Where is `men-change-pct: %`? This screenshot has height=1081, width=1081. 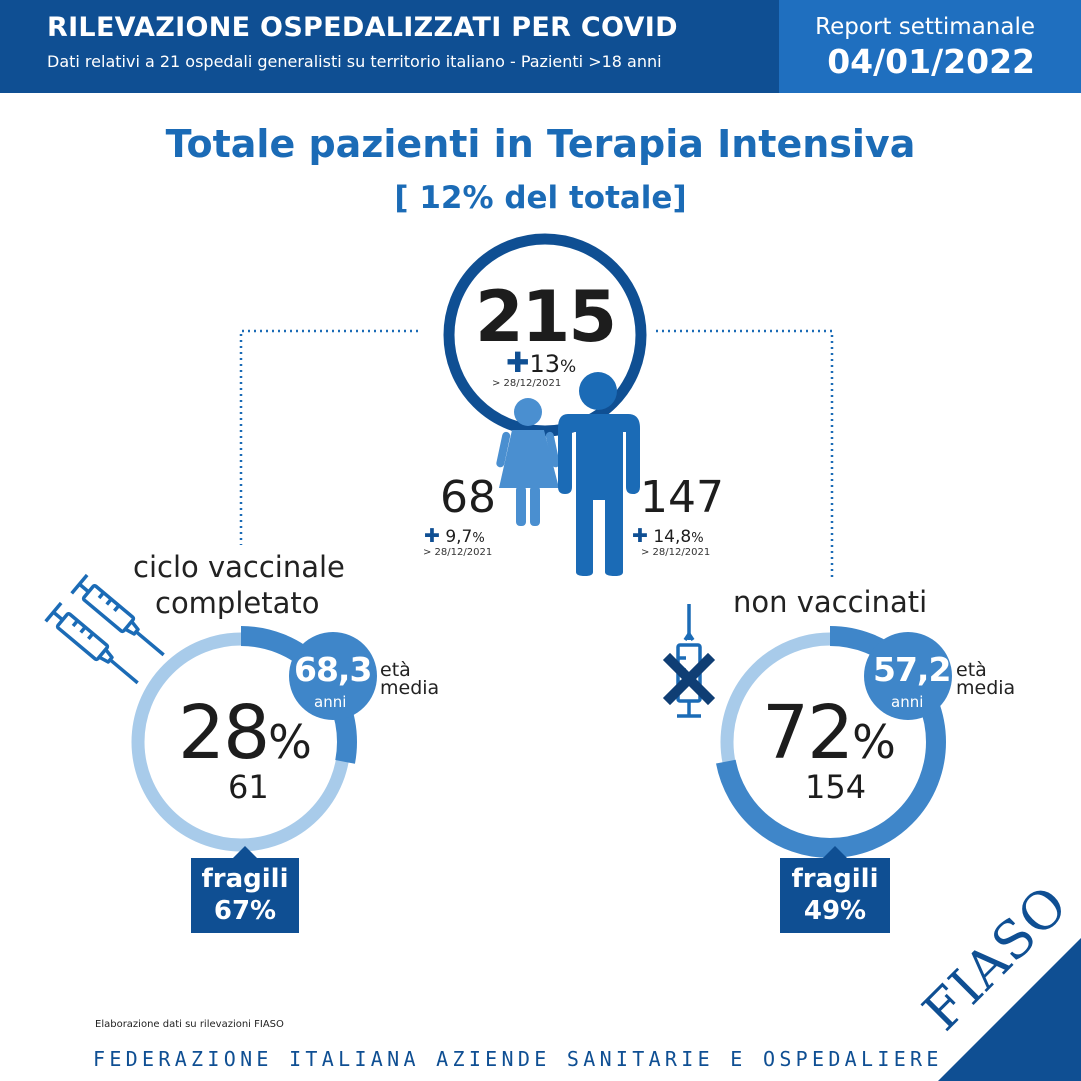
men-change-pct: % is located at coordinates (697, 538).